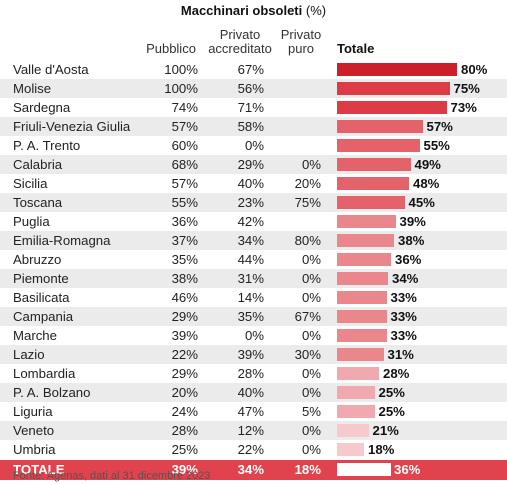 The height and width of the screenshot is (484, 507). Describe the element at coordinates (403, 335) in the screenshot. I see `total-value-label: 33%` at that location.